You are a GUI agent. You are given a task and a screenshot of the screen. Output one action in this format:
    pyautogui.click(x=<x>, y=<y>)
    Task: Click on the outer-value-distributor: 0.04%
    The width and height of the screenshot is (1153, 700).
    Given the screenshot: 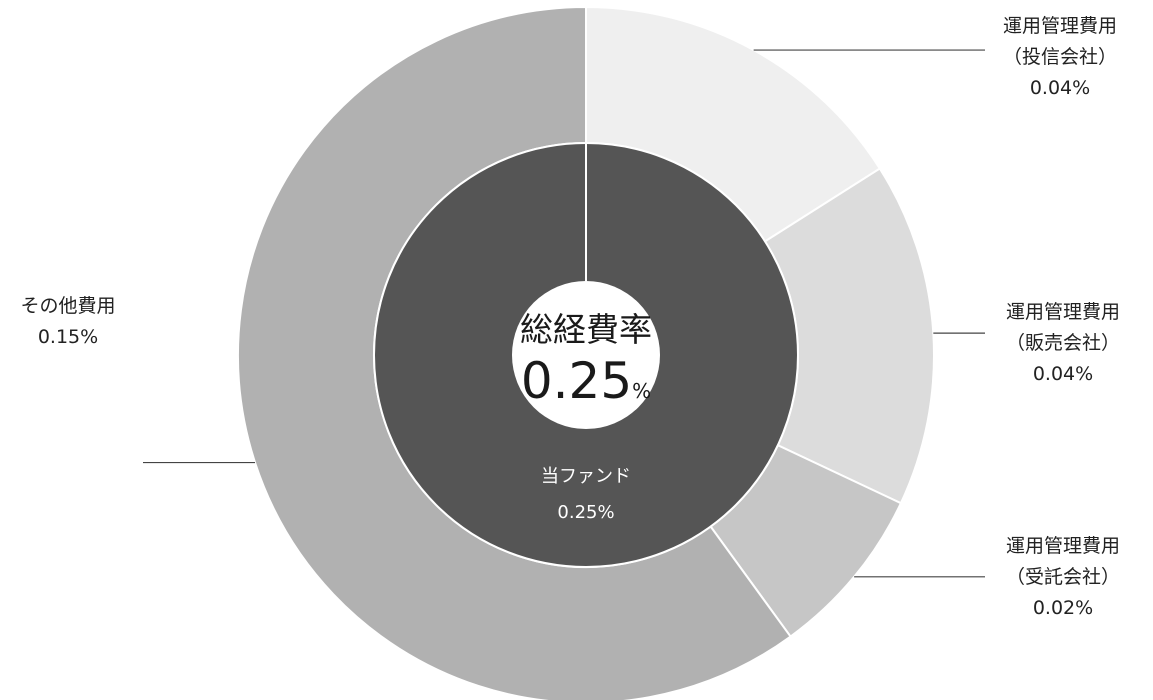 What is the action you would take?
    pyautogui.click(x=1063, y=374)
    